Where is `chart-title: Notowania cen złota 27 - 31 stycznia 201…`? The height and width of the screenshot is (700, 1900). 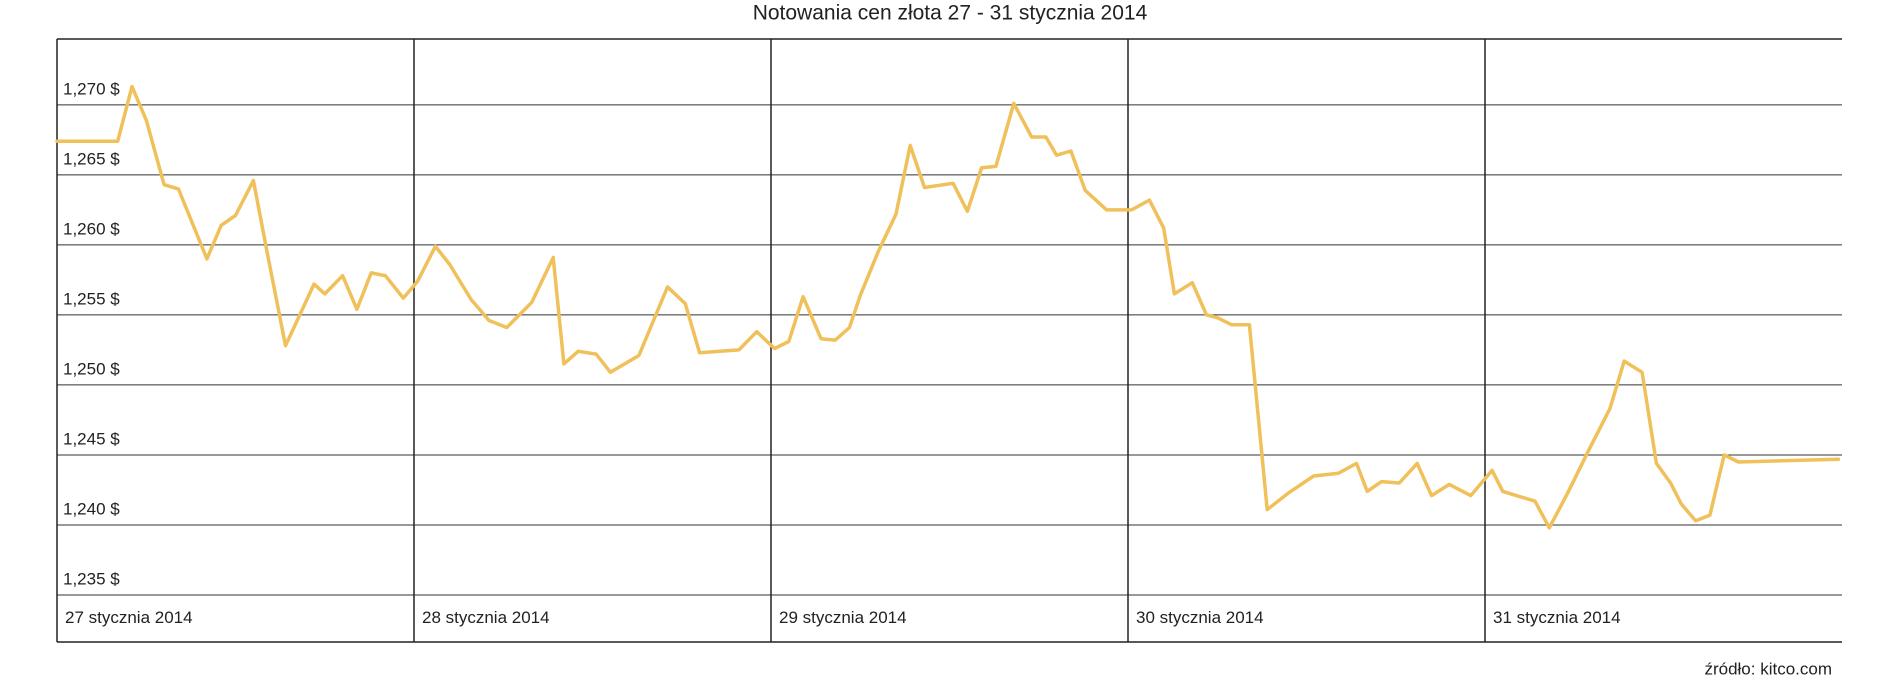
chart-title: Notowania cen złota 27 - 31 stycznia 201… is located at coordinates (950, 13).